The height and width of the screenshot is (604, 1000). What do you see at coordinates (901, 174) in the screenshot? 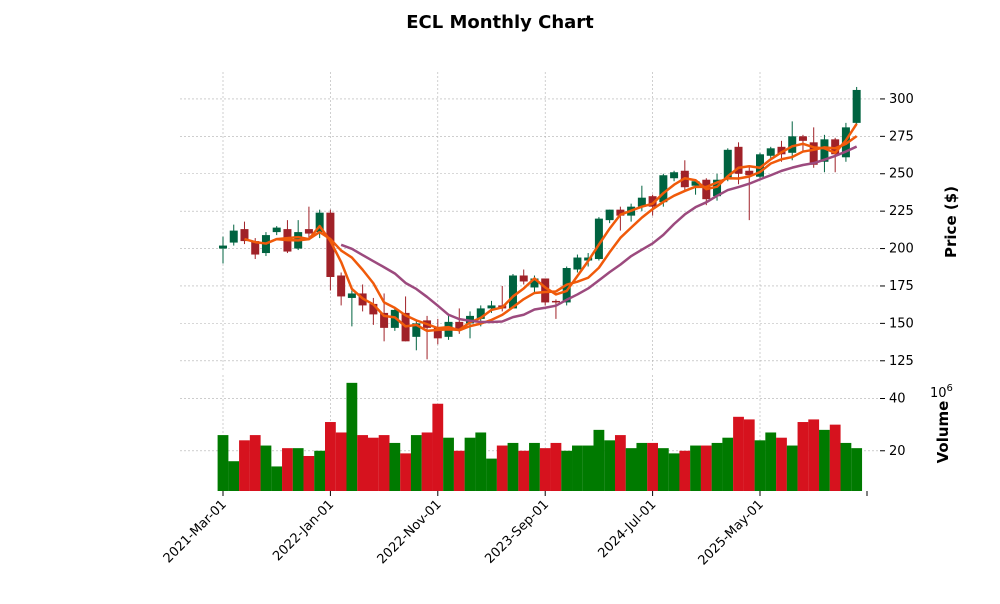
I see `price-tick-label: 250` at bounding box center [901, 174].